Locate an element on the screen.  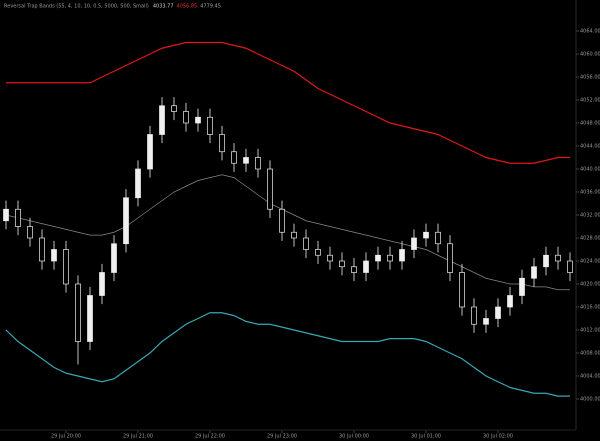
y-tick-label: 4060.00 is located at coordinates (590, 55).